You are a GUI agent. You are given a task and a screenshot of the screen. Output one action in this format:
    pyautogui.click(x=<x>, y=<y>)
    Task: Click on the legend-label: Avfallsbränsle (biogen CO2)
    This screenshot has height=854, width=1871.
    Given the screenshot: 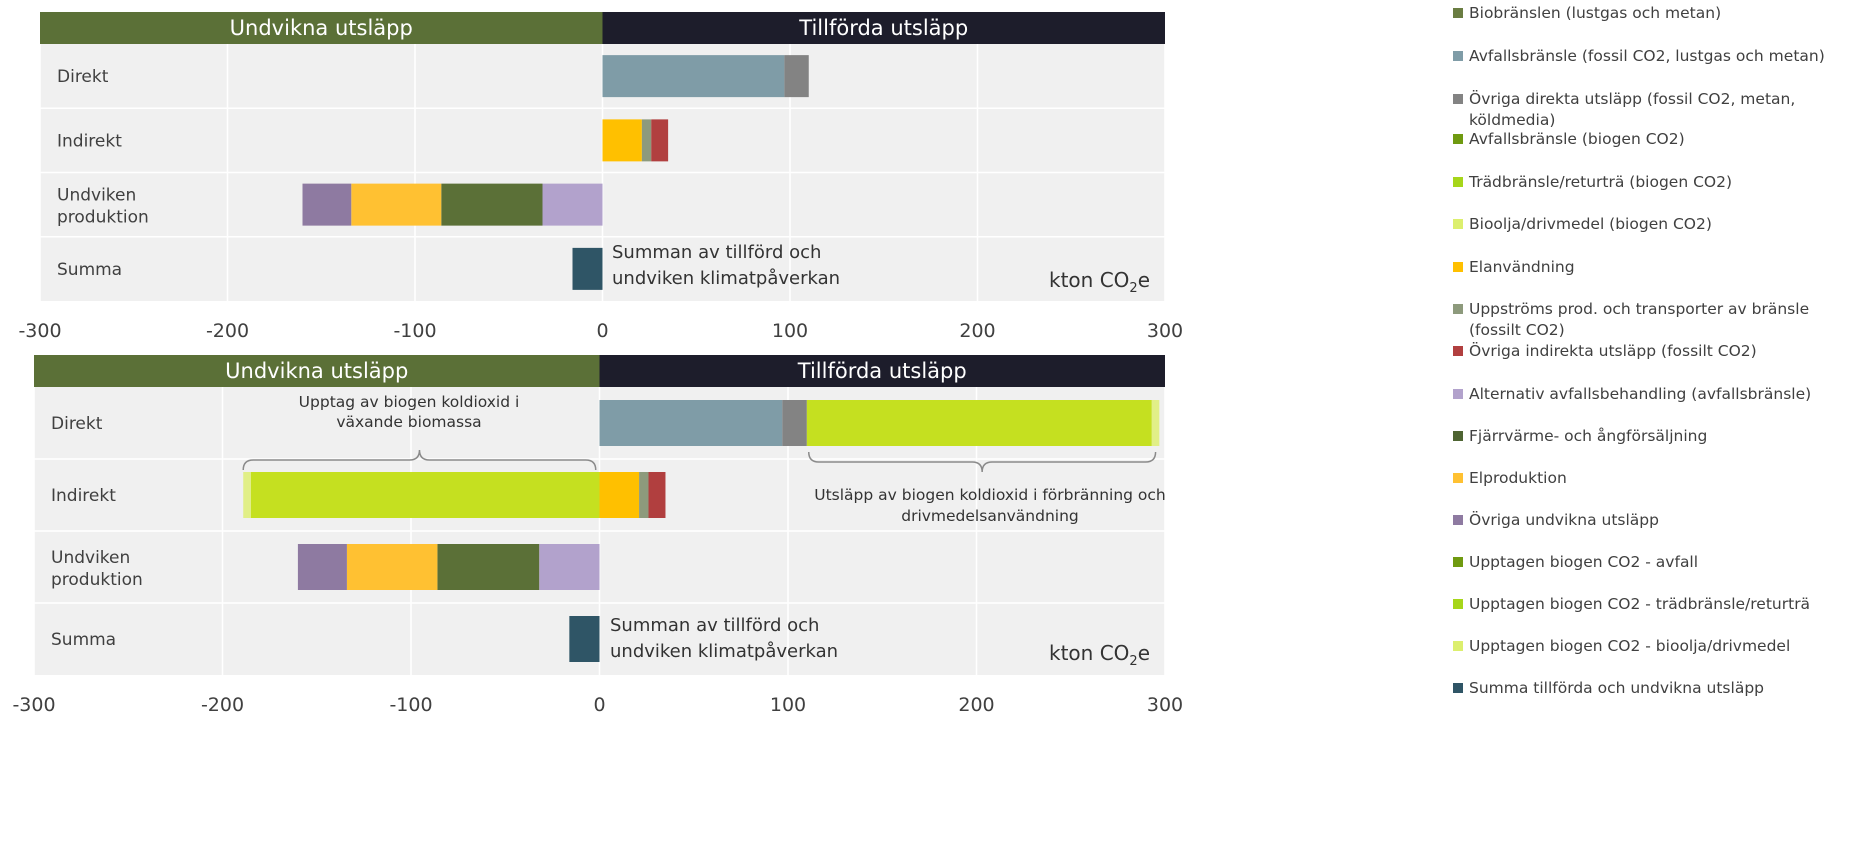 What is the action you would take?
    pyautogui.click(x=1577, y=139)
    